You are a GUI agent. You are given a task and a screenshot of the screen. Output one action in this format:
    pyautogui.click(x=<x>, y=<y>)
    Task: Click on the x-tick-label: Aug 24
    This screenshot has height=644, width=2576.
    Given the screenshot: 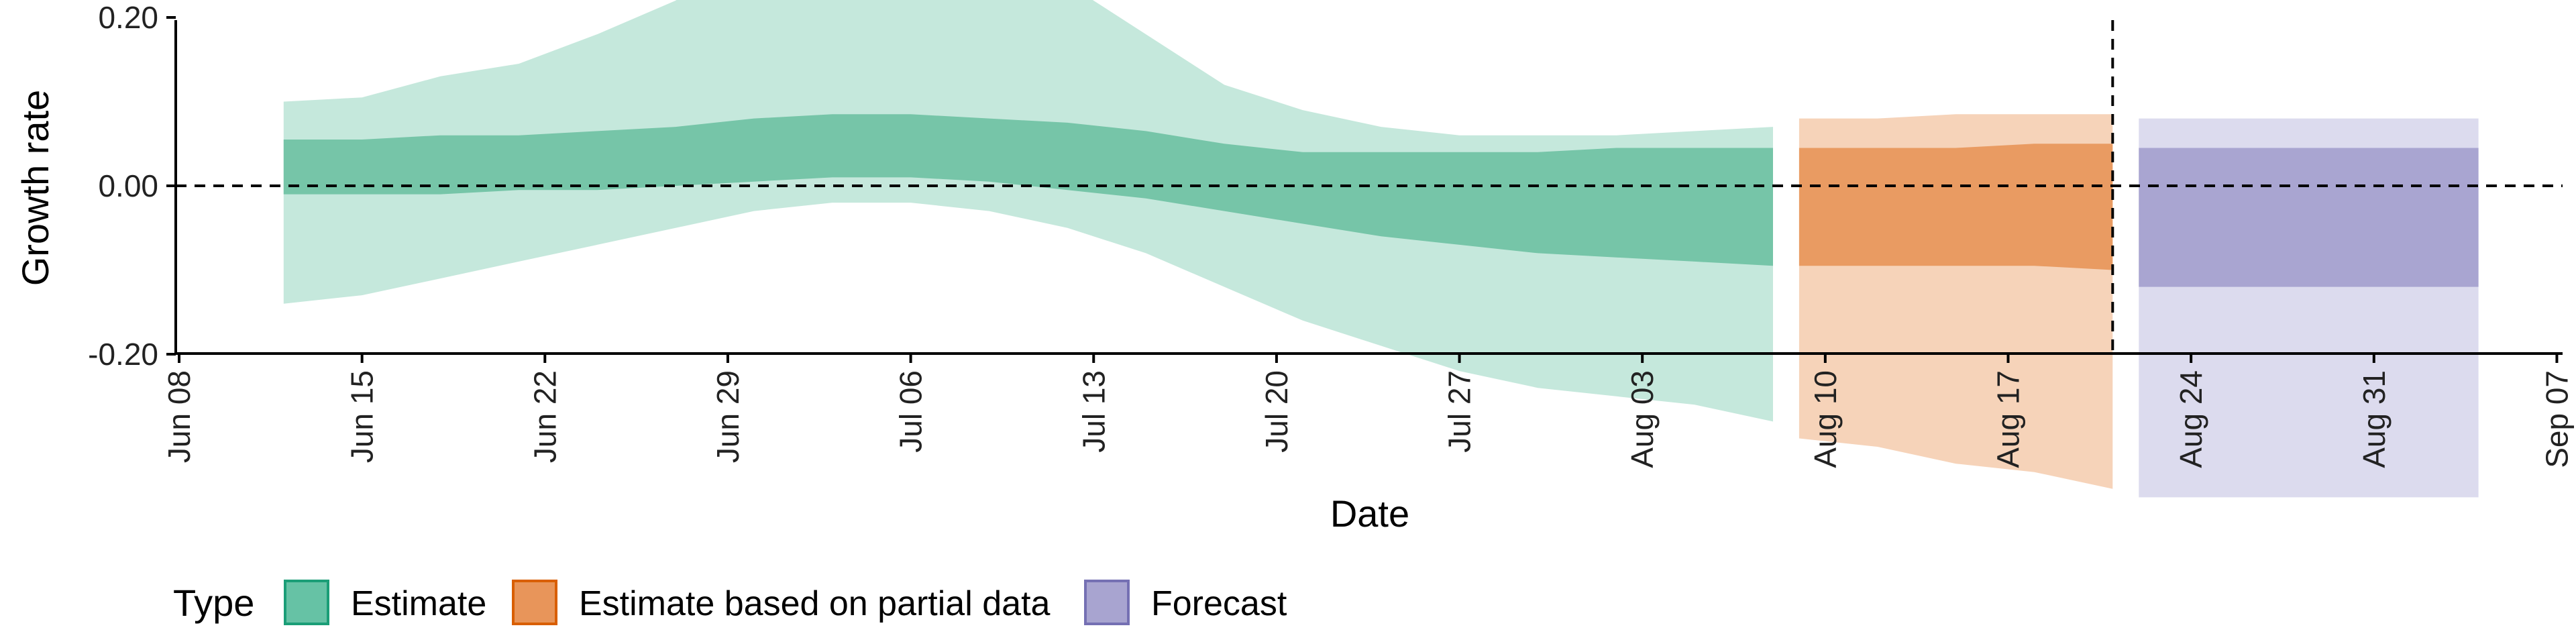 What is the action you would take?
    pyautogui.click(x=2191, y=419)
    